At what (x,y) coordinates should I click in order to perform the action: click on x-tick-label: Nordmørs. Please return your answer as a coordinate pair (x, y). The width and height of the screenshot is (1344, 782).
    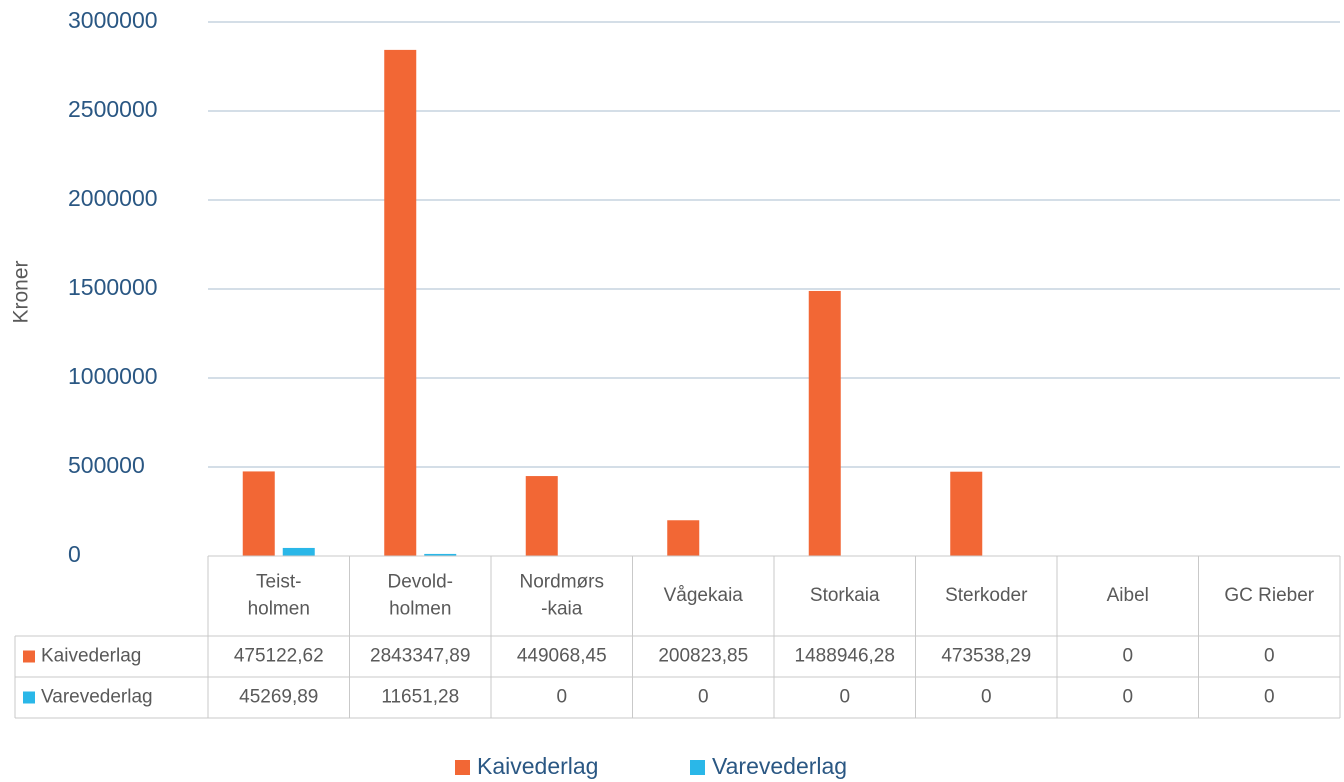
    Looking at the image, I should click on (562, 582).